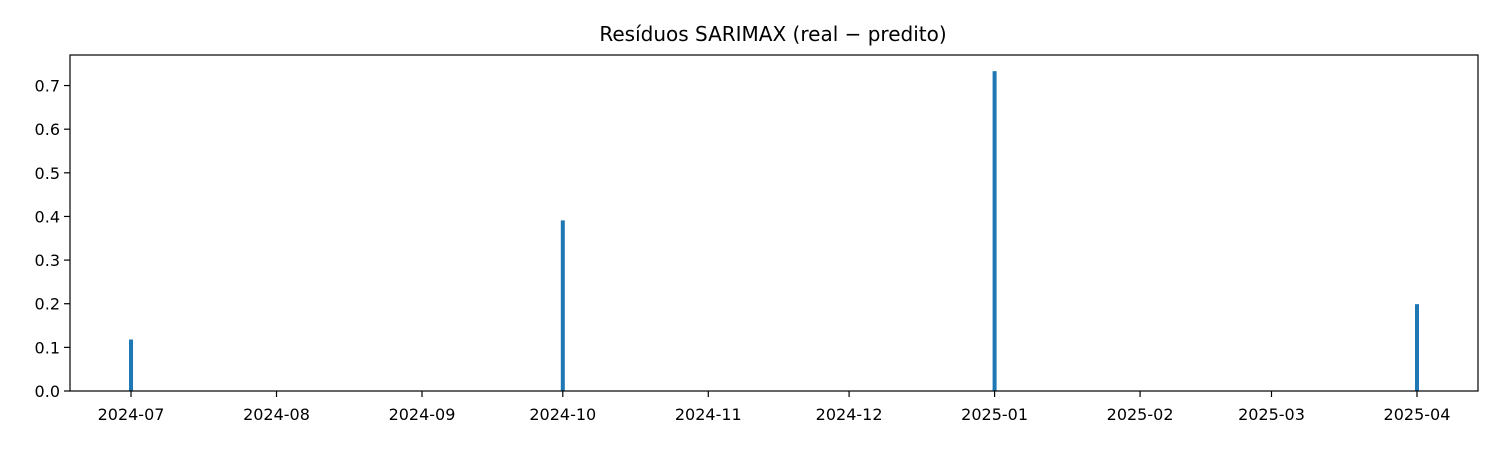 The height and width of the screenshot is (450, 1500). I want to click on x-tick-label: 2025-03, so click(1271, 414).